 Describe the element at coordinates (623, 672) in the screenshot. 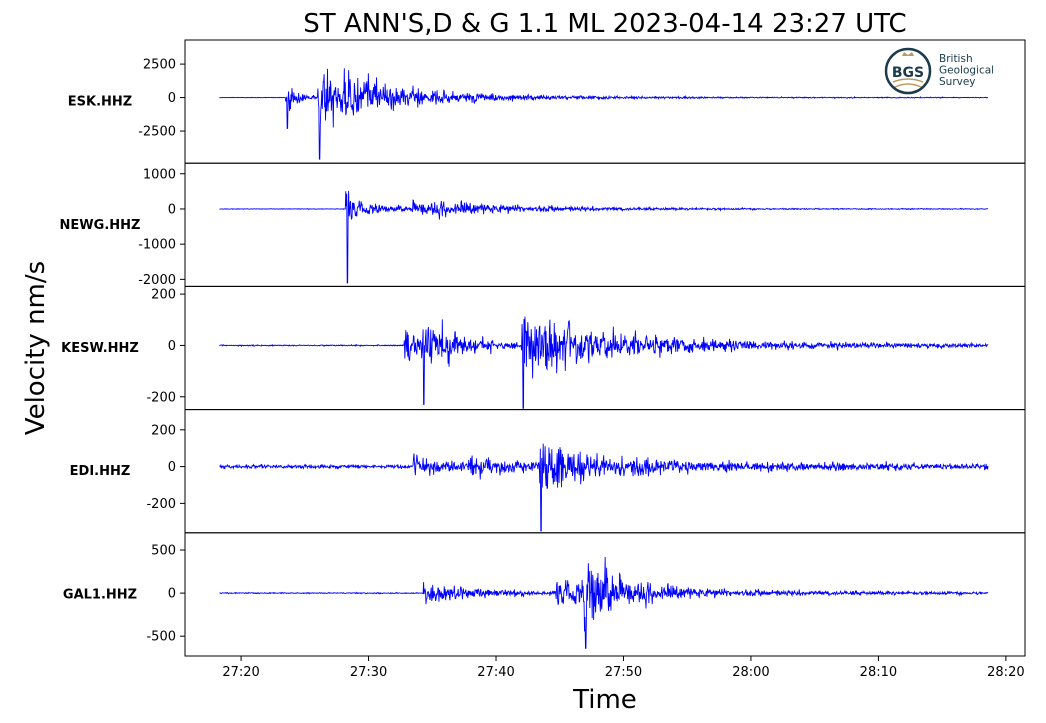

I see `x-tick-label: 27:50` at that location.